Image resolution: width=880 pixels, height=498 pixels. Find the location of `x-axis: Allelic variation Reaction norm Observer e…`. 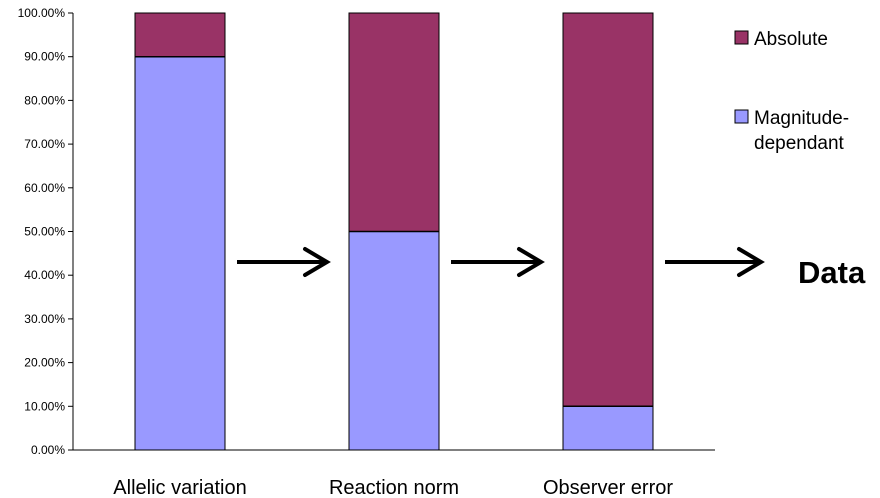

x-axis: Allelic variation Reaction norm Observer e… is located at coordinates (394, 473).